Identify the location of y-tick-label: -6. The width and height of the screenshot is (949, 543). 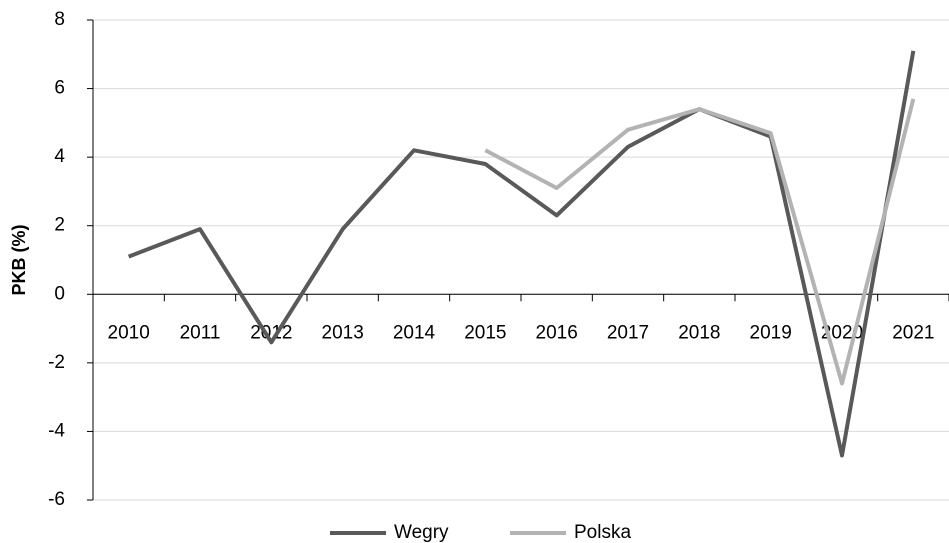
(56, 499).